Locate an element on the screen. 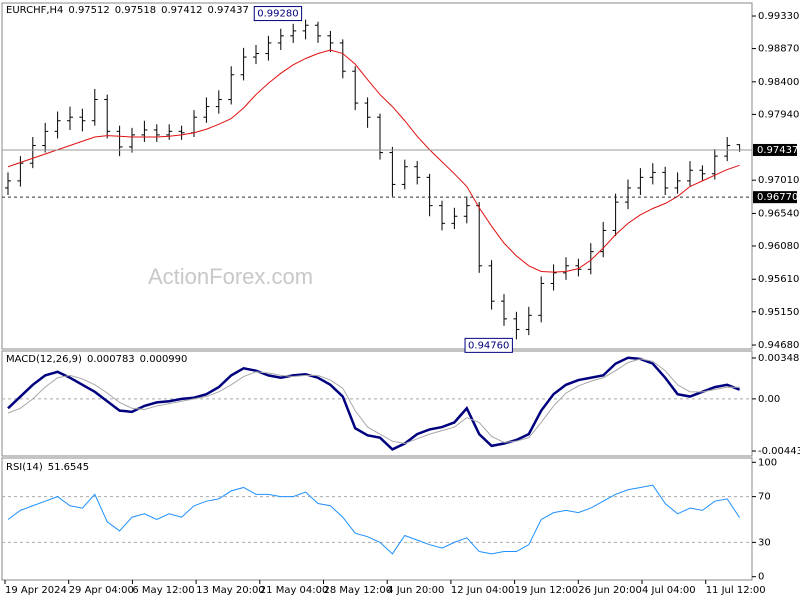 The width and height of the screenshot is (800, 600). y-tick-label: -0.004436 is located at coordinates (779, 451).